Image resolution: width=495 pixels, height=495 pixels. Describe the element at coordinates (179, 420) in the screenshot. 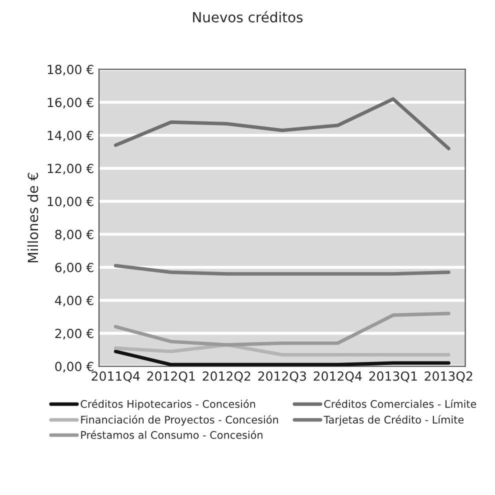

I see `legend-label: Financiación de Proyectos - Concesión` at that location.